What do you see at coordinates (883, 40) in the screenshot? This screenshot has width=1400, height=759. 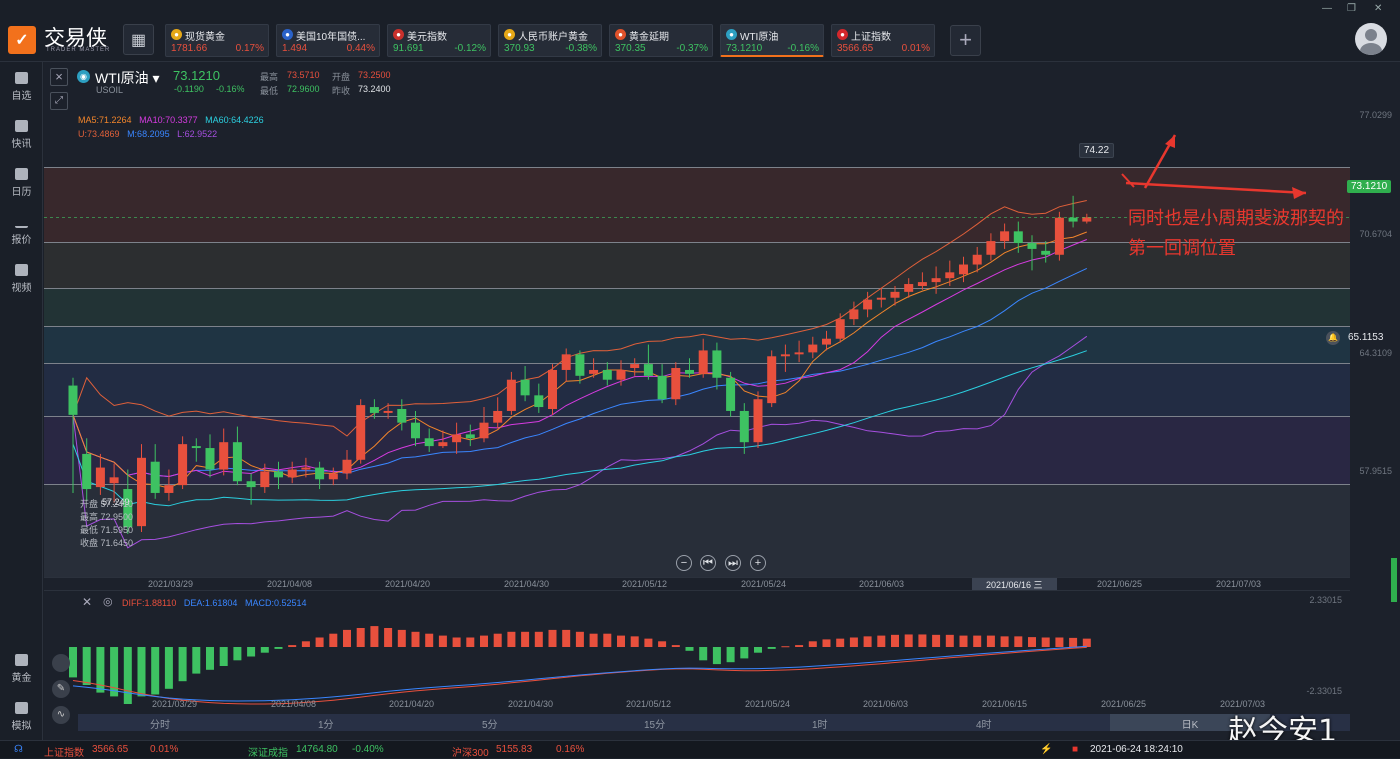 I see `ticker-6: ● 上证指数 3566.65 0.01%` at bounding box center [883, 40].